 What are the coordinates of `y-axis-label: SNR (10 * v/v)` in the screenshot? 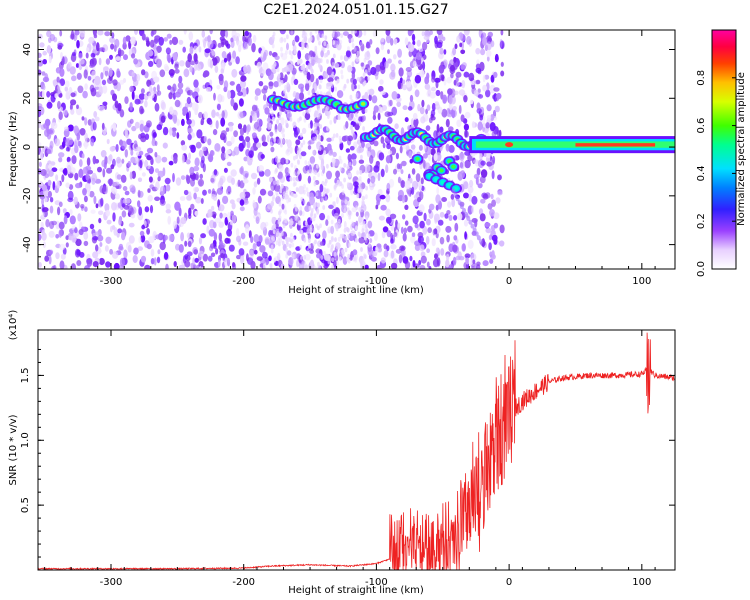 It's located at (13, 449).